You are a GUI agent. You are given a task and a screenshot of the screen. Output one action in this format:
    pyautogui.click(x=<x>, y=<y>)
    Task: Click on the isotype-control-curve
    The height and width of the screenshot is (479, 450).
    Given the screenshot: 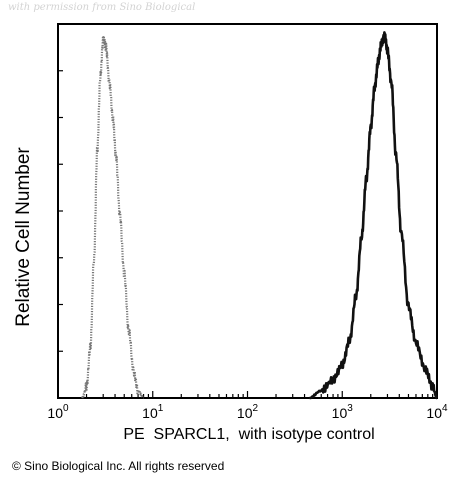 What is the action you would take?
    pyautogui.click(x=113, y=217)
    